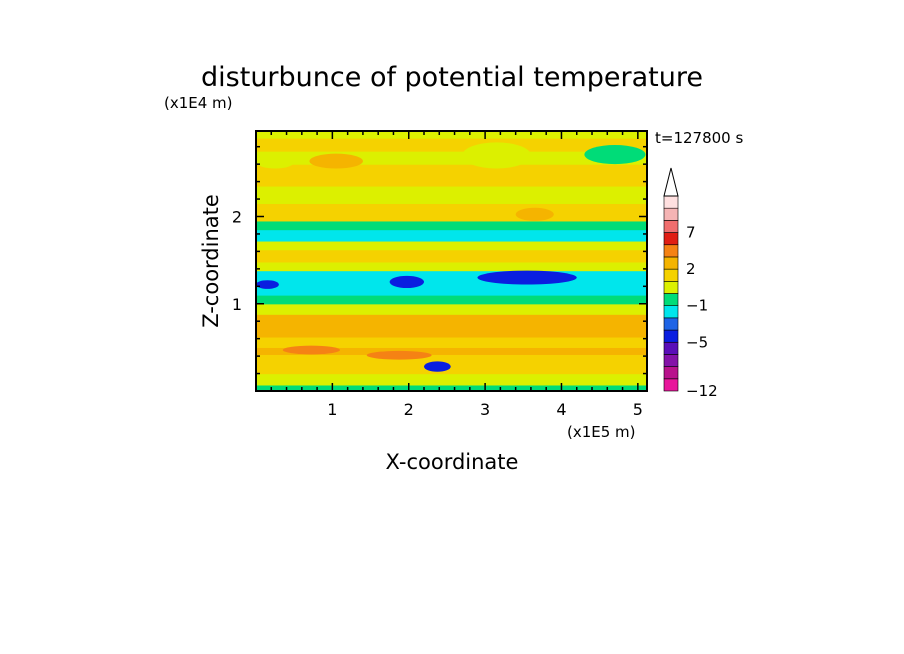 The image size is (904, 654). What do you see at coordinates (211, 261) in the screenshot?
I see `y-axis-label: Z-coordinate` at bounding box center [211, 261].